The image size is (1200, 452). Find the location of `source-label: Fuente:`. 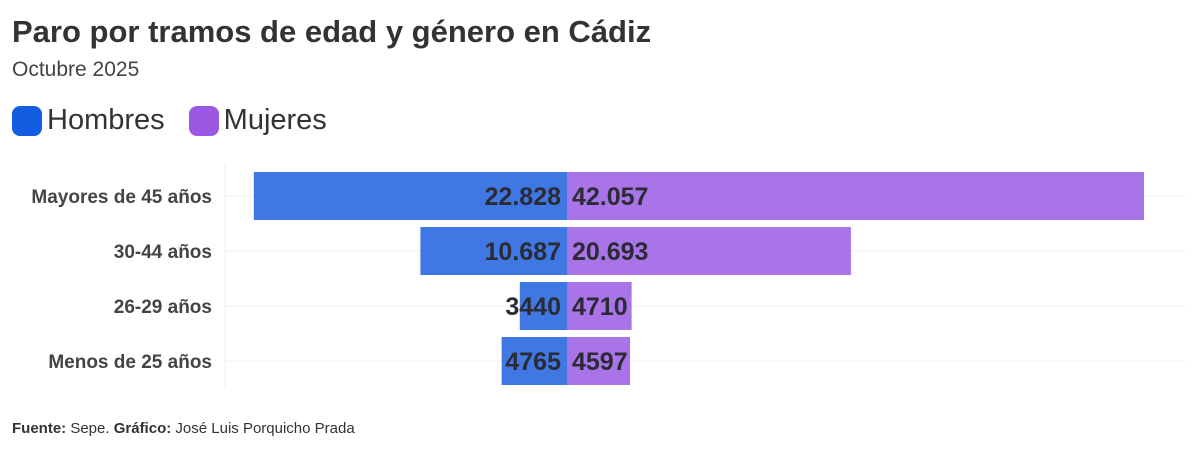

source-label: Fuente: is located at coordinates (39, 428).